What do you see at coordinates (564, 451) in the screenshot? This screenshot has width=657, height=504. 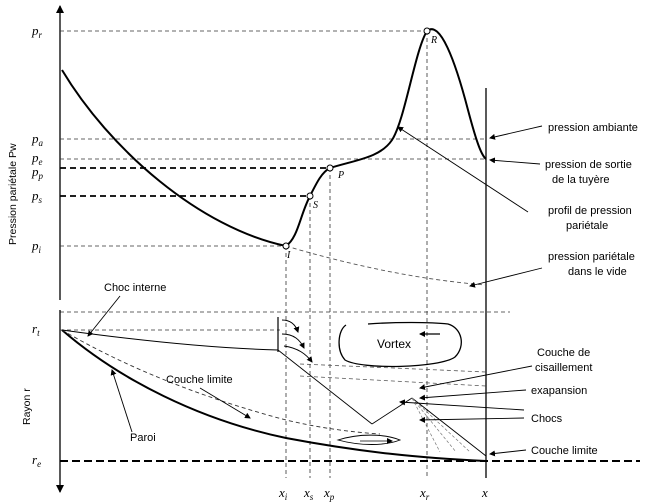 I see `couche-limite-right-label: Couche limite` at bounding box center [564, 451].